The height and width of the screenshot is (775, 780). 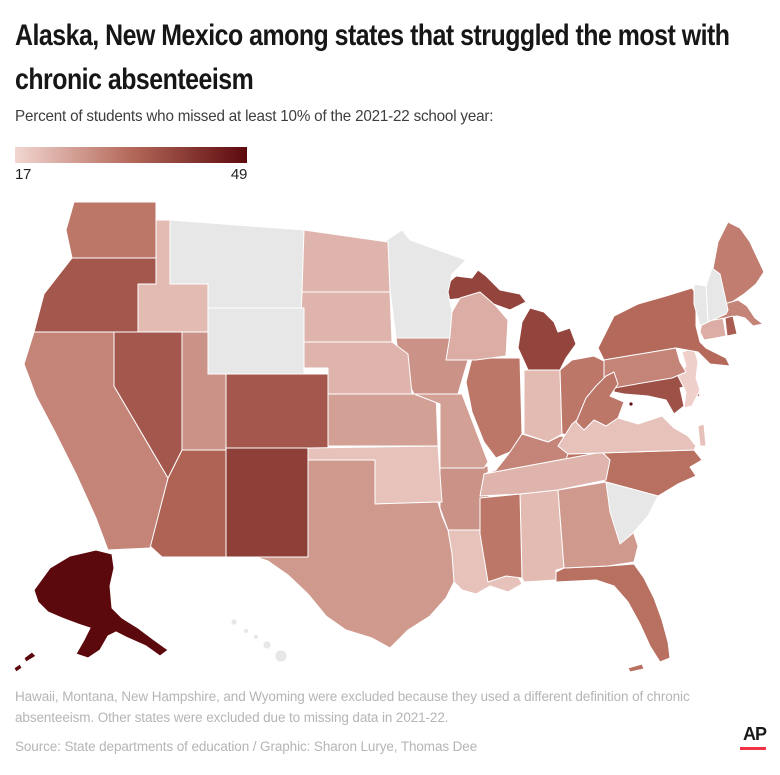 I want to click on state-va, so click(x=702, y=435).